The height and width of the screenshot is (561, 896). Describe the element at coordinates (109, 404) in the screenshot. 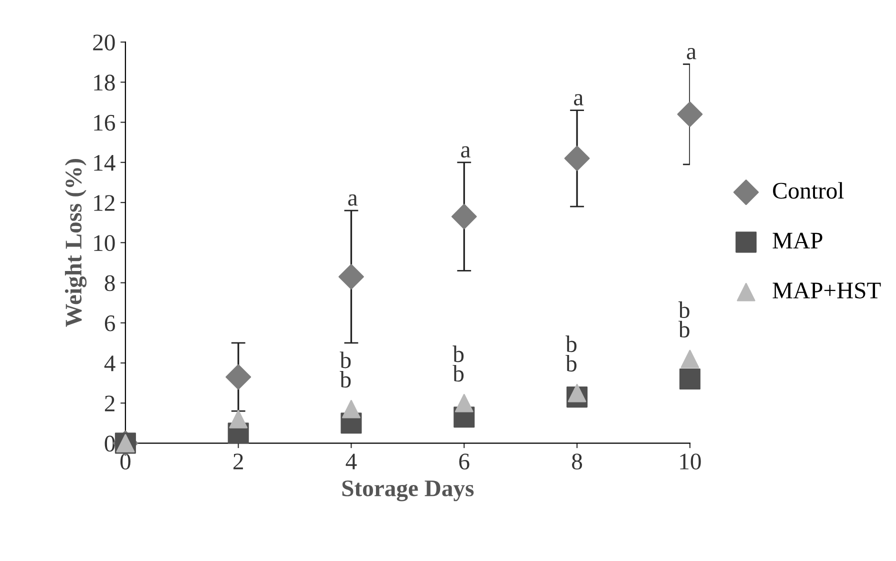

I see `y-tick-label: 2` at that location.